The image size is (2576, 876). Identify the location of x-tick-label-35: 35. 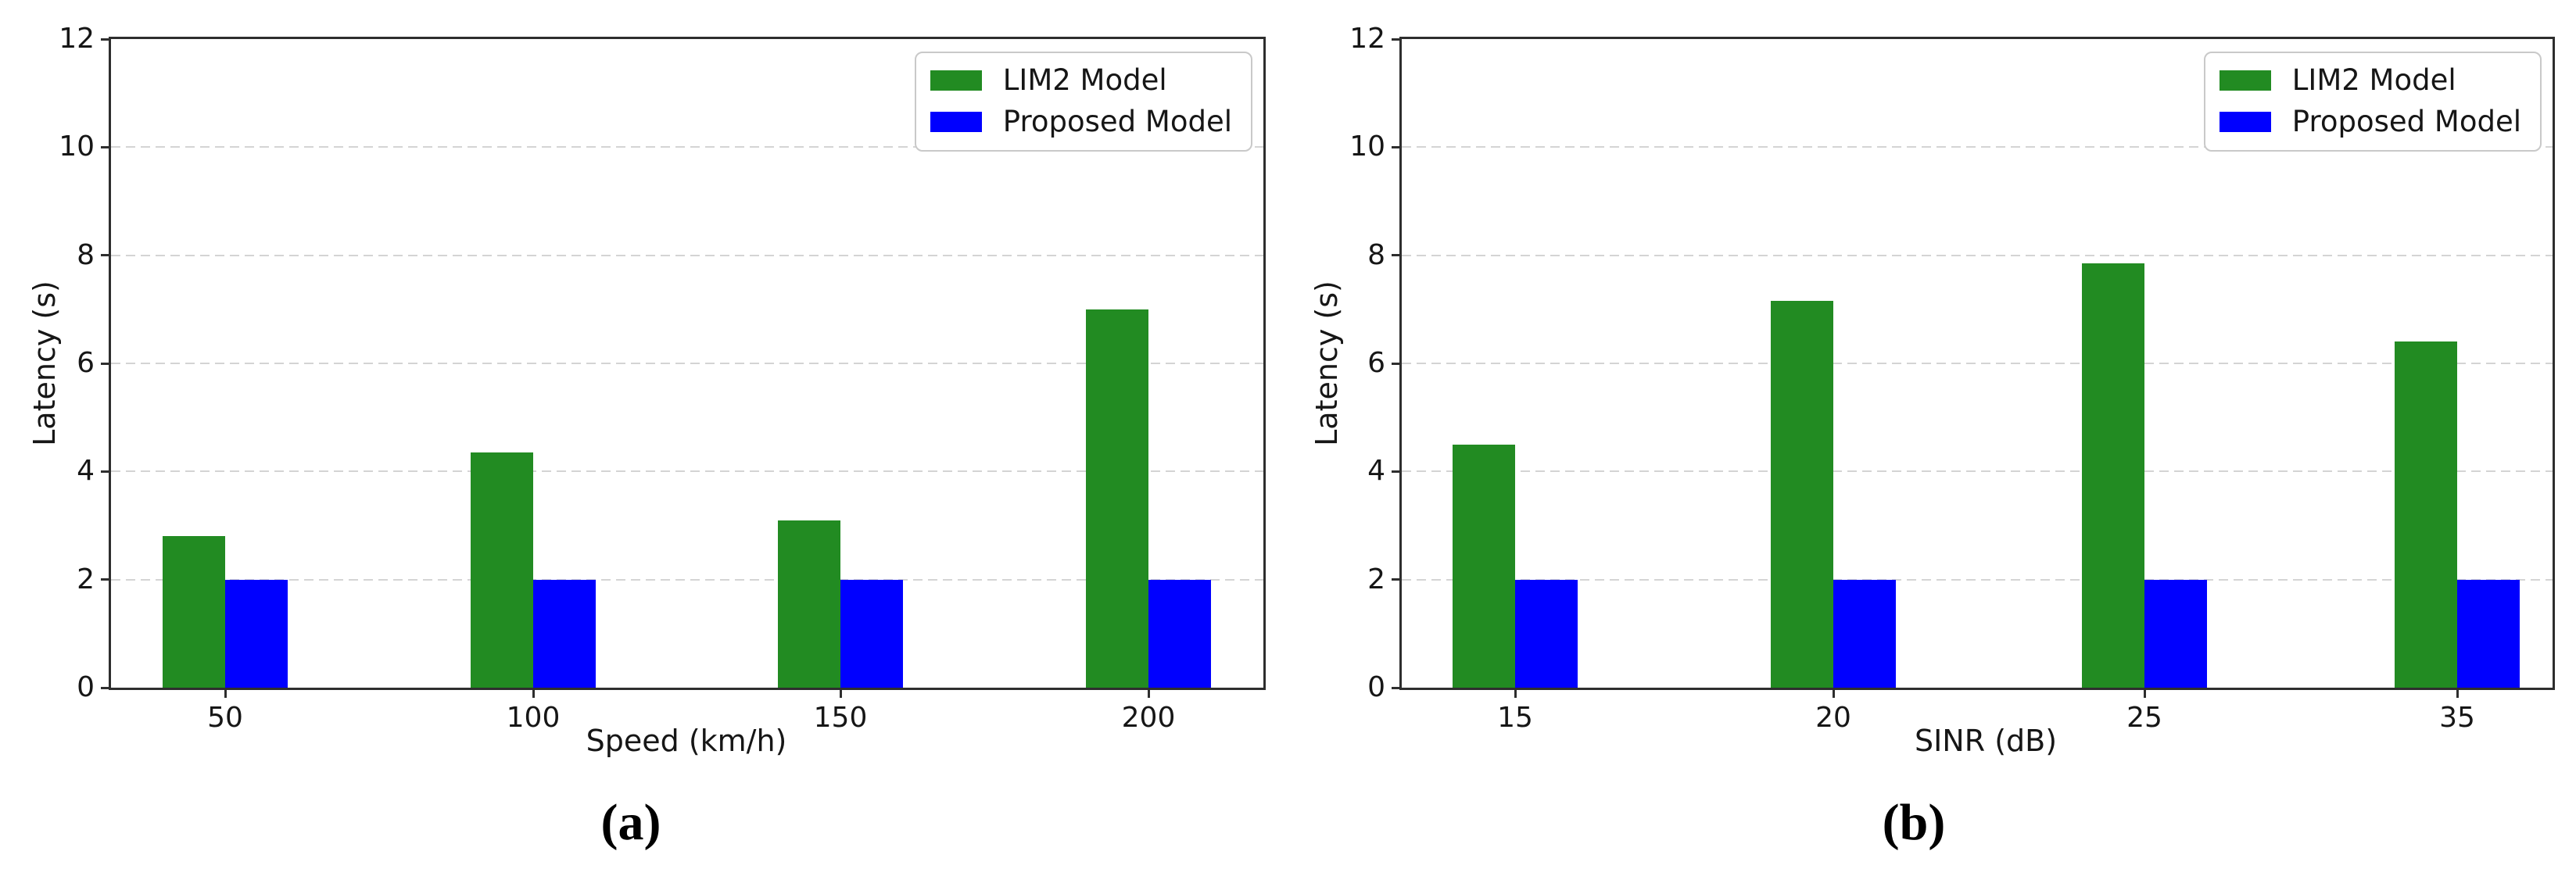
(2457, 718).